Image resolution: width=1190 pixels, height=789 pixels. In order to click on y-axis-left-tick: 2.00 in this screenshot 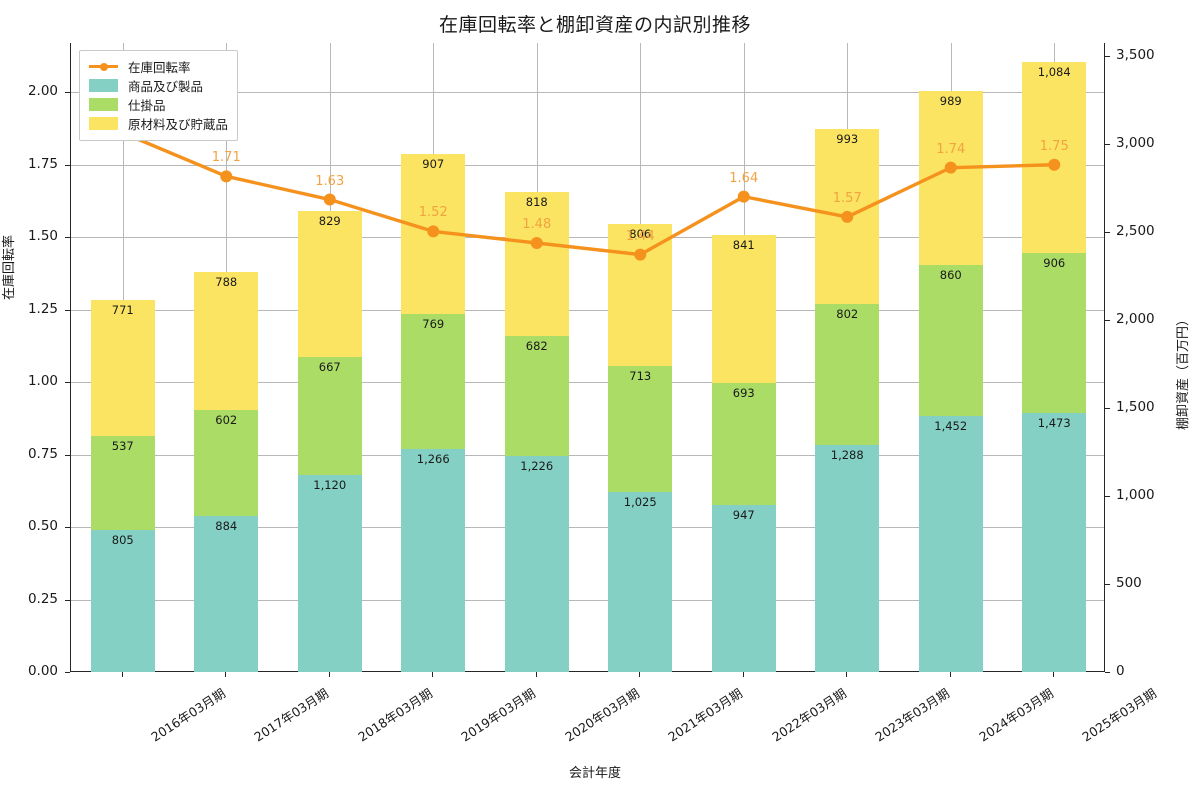, I will do `click(42, 91)`.